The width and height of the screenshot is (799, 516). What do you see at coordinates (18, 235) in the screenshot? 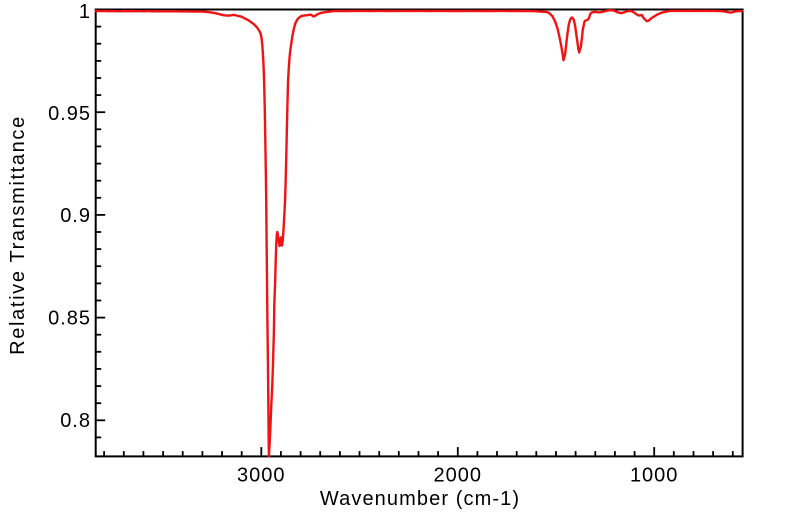
I see `svg-text: Relative Transmittance` at bounding box center [18, 235].